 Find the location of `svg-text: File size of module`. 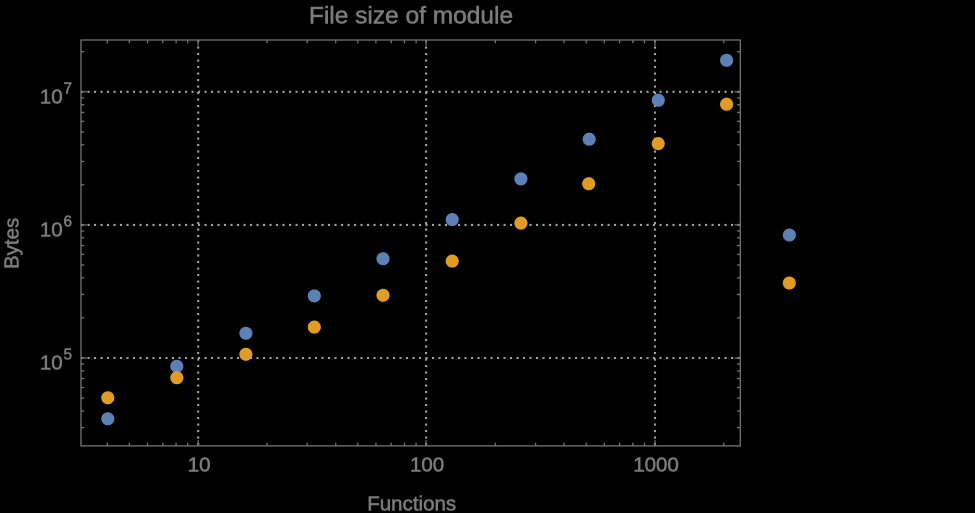

svg-text: File size of module is located at coordinates (411, 16).